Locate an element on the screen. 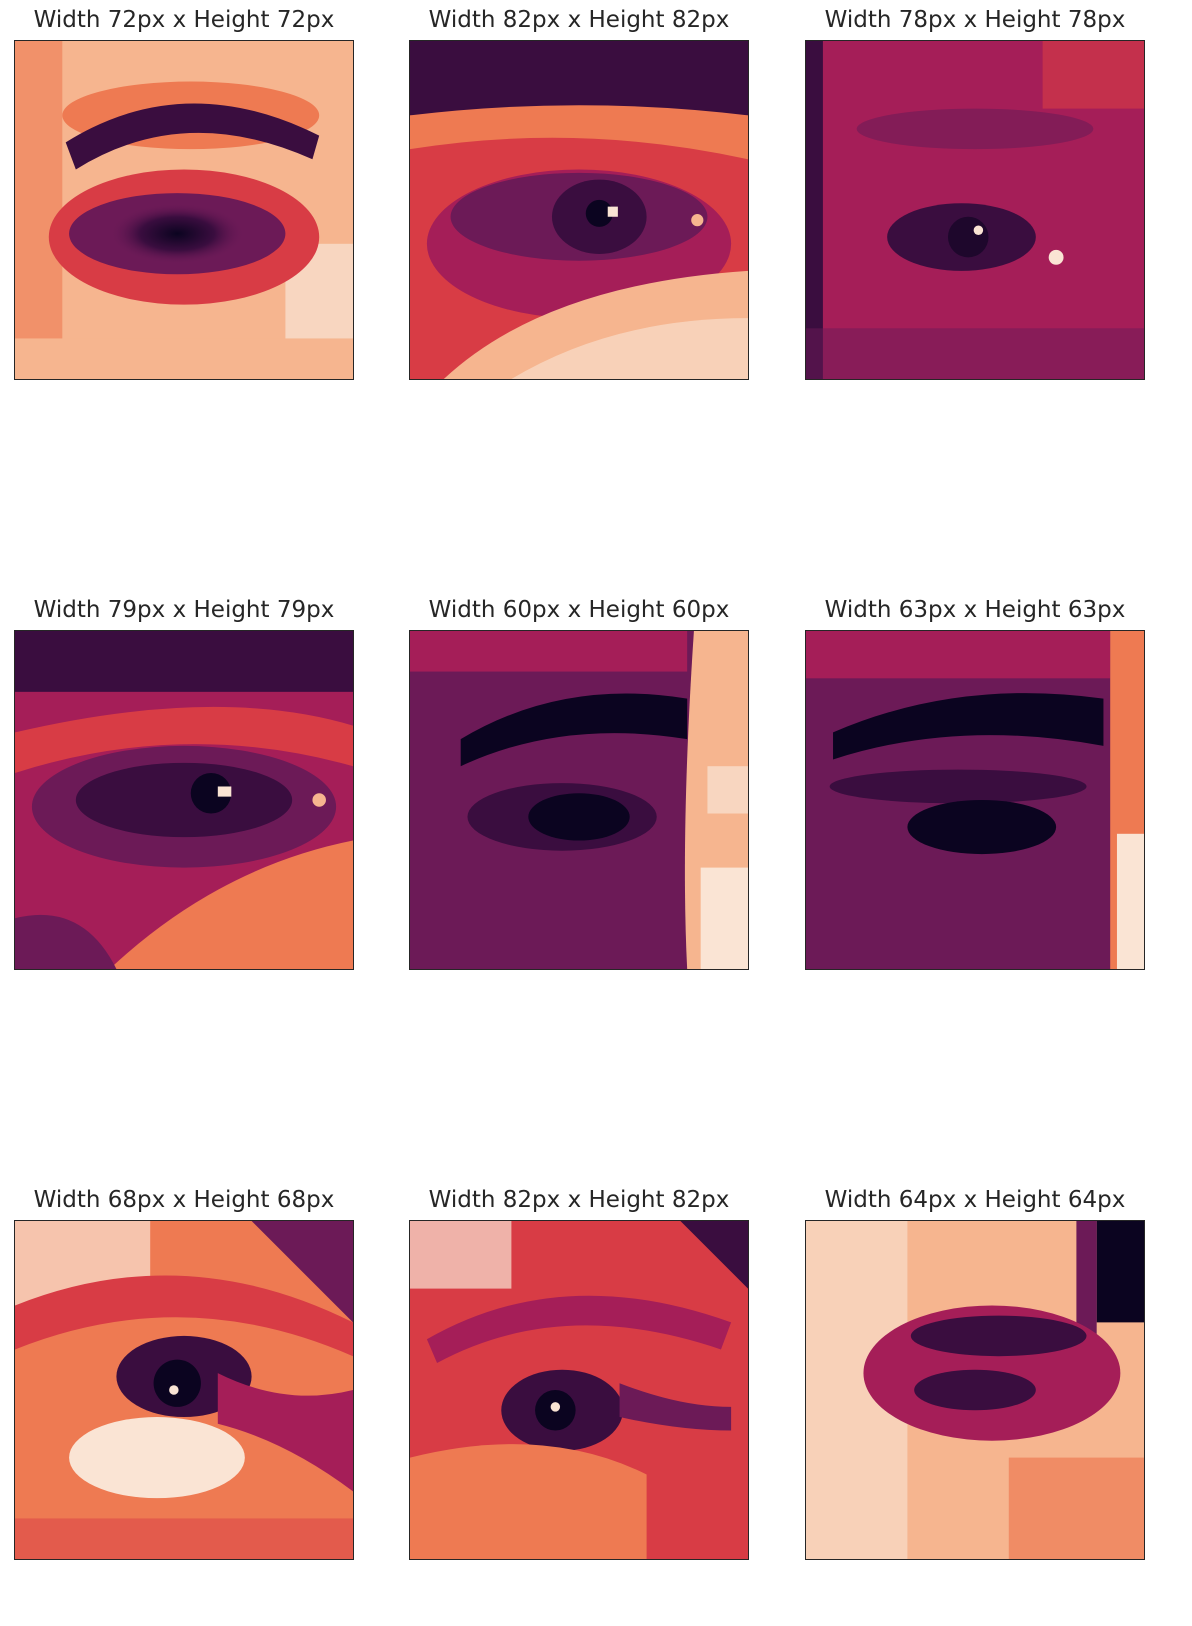 The height and width of the screenshot is (1626, 1192). panel-title: Width 68px x Height 68px is located at coordinates (184, 1200).